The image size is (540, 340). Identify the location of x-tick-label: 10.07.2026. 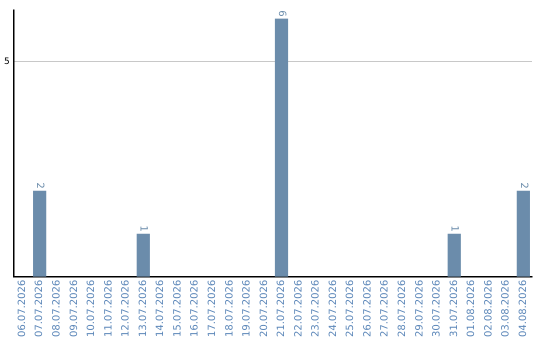
(92, 309).